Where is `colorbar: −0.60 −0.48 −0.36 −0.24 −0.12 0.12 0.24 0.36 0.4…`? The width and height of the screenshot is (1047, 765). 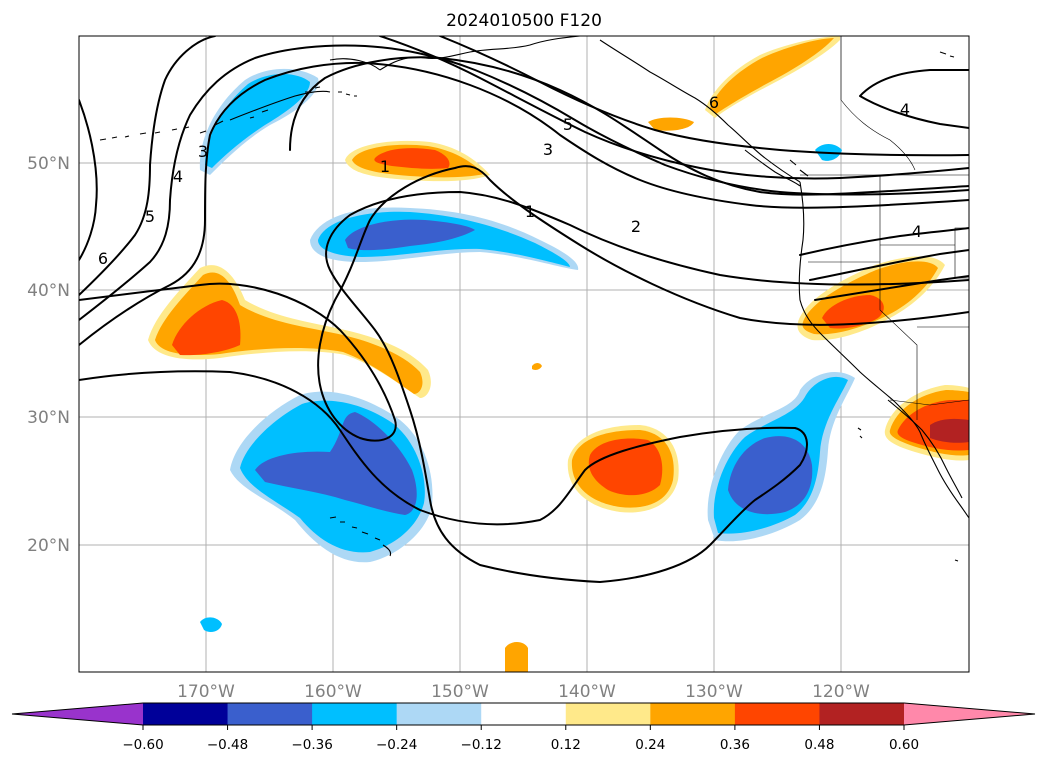
colorbar: −0.60 −0.48 −0.36 −0.24 −0.12 0.12 0.24 0.36 0.4… is located at coordinates (523, 727).